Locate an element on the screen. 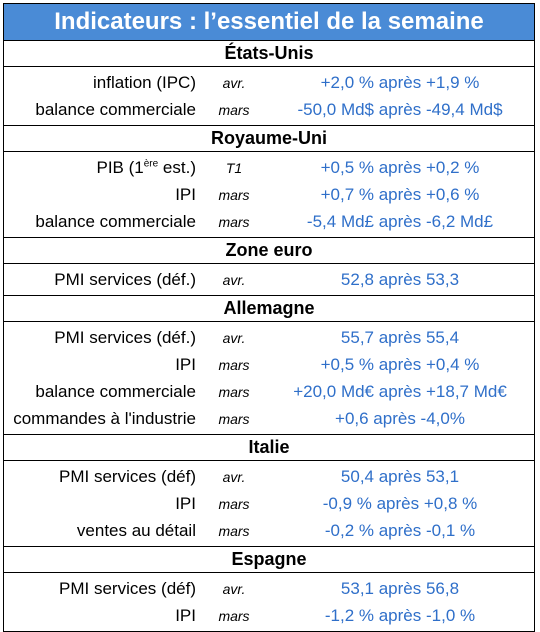 This screenshot has height=632, width=540. section-rows: PMI services (déf.) avr. 52,8 après 53,3 is located at coordinates (269, 279).